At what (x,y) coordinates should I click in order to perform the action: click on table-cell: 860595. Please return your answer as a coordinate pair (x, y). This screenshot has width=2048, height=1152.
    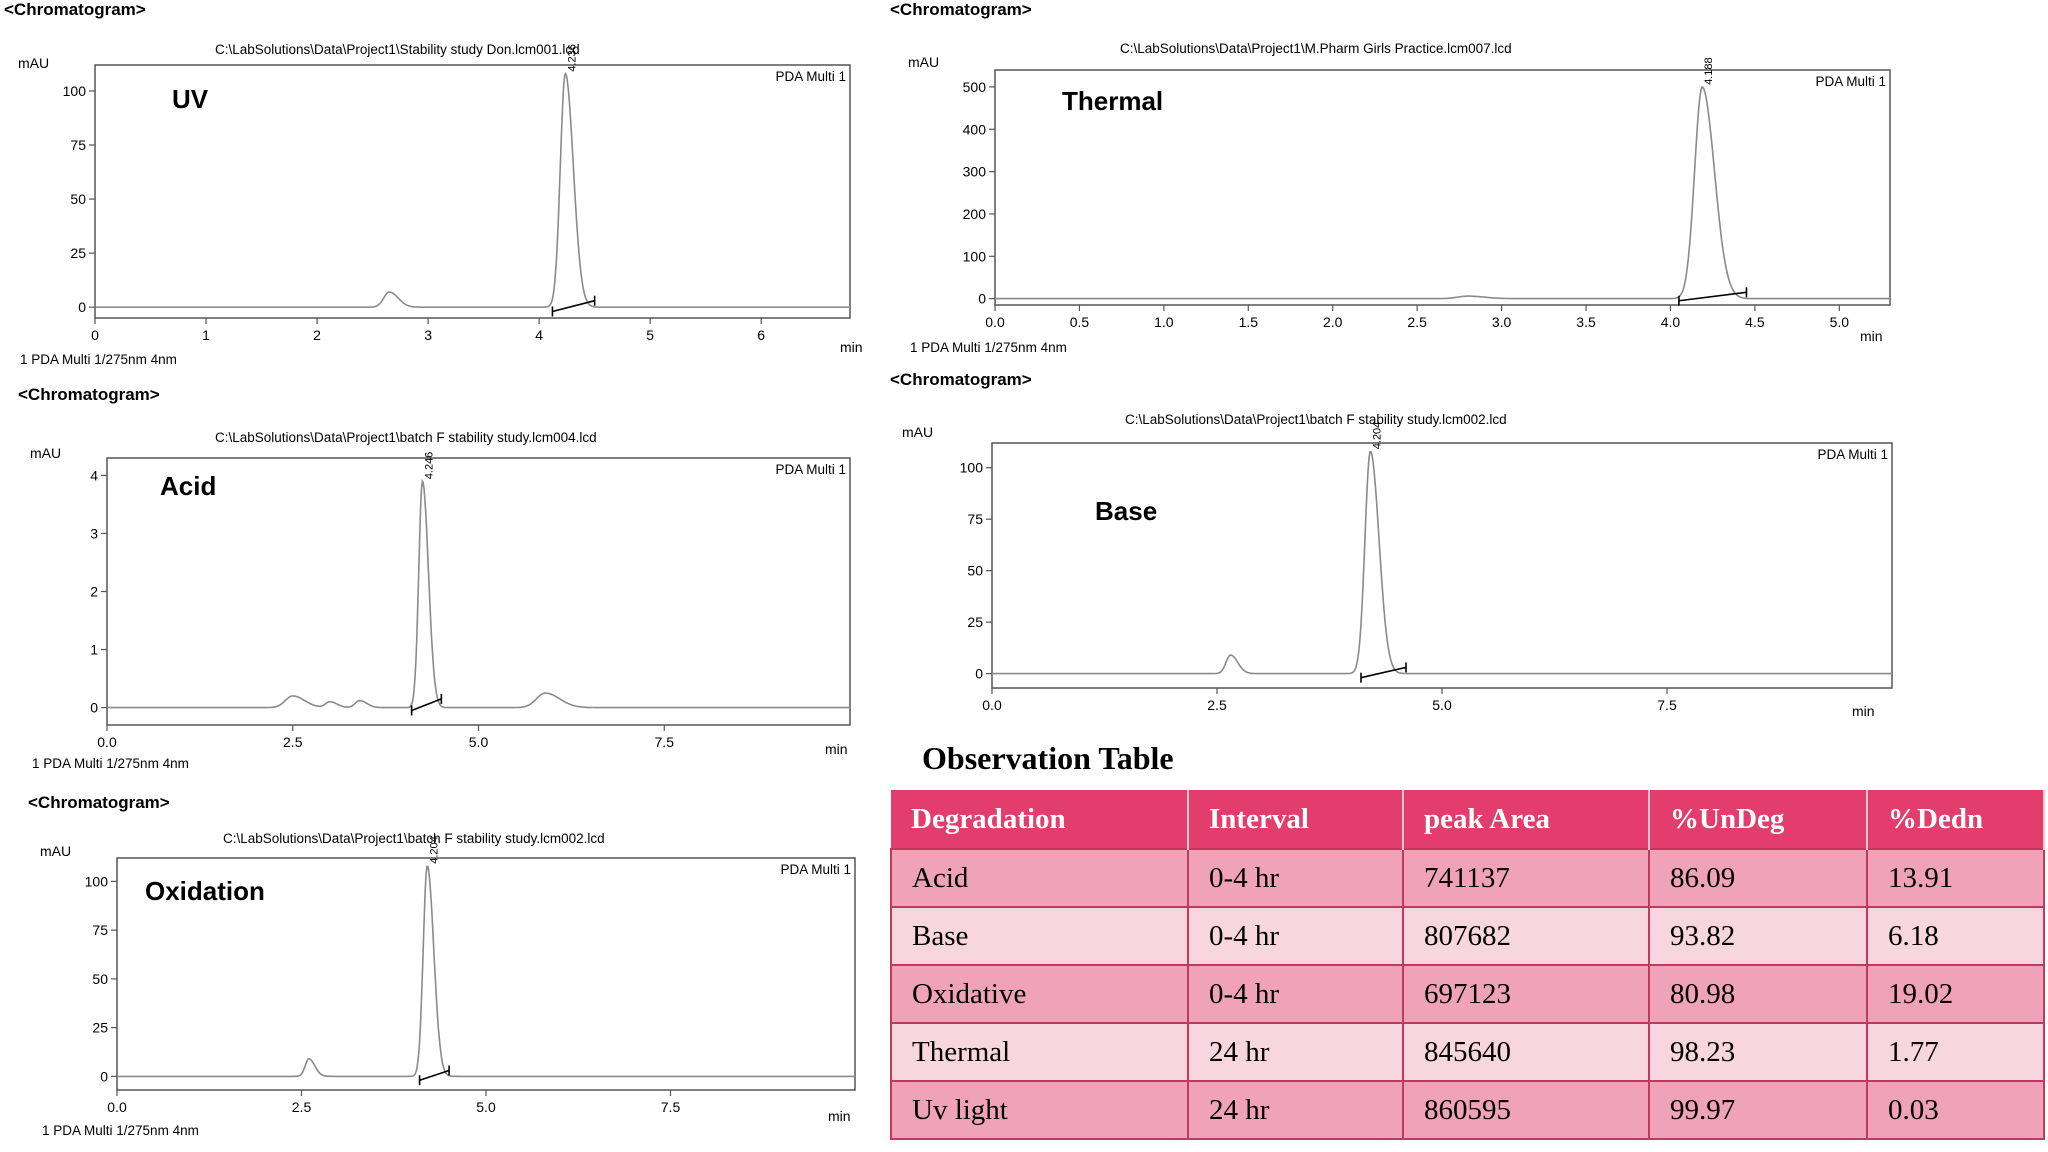
    Looking at the image, I should click on (1526, 1110).